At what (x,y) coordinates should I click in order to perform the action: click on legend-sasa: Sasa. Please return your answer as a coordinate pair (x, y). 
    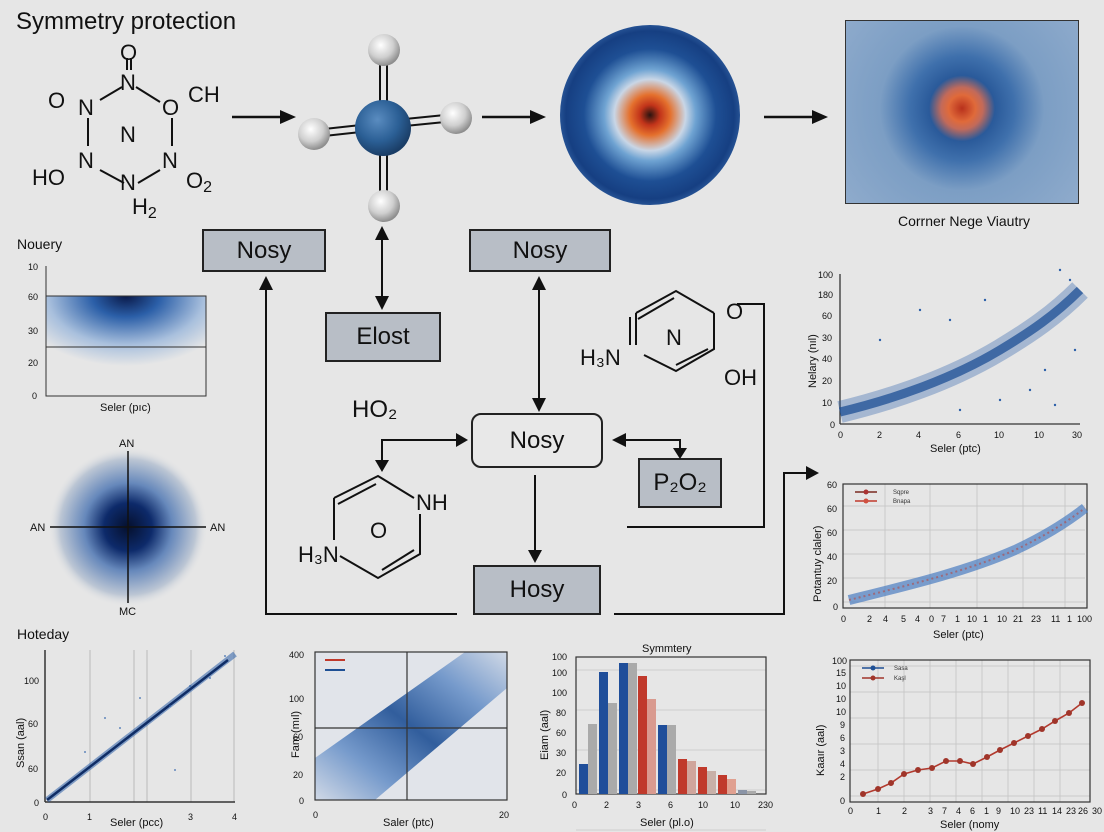
    Looking at the image, I should click on (901, 669).